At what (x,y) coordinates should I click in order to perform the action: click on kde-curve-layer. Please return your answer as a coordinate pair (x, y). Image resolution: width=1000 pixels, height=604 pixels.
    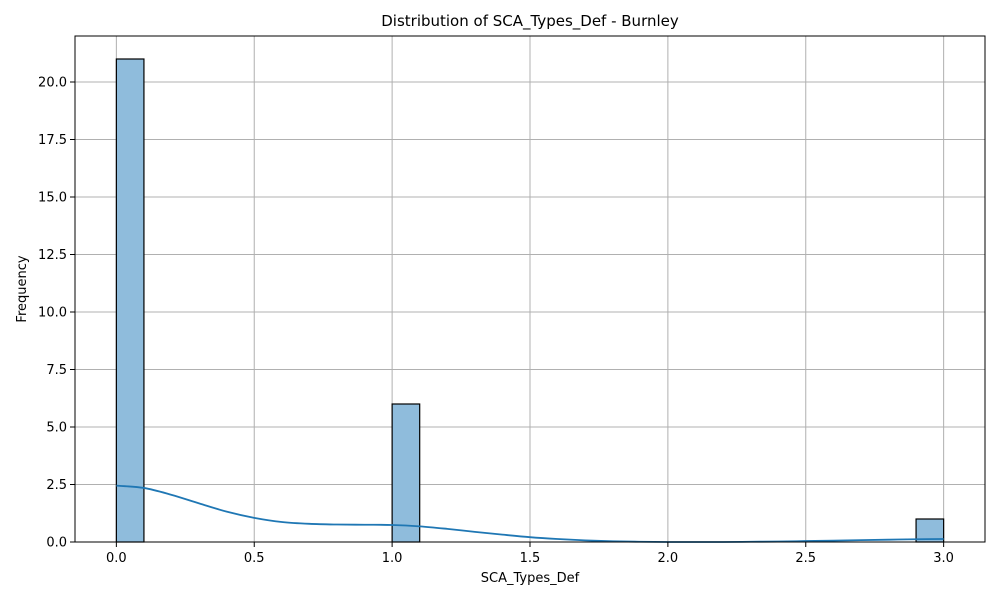
    Looking at the image, I should click on (530, 513).